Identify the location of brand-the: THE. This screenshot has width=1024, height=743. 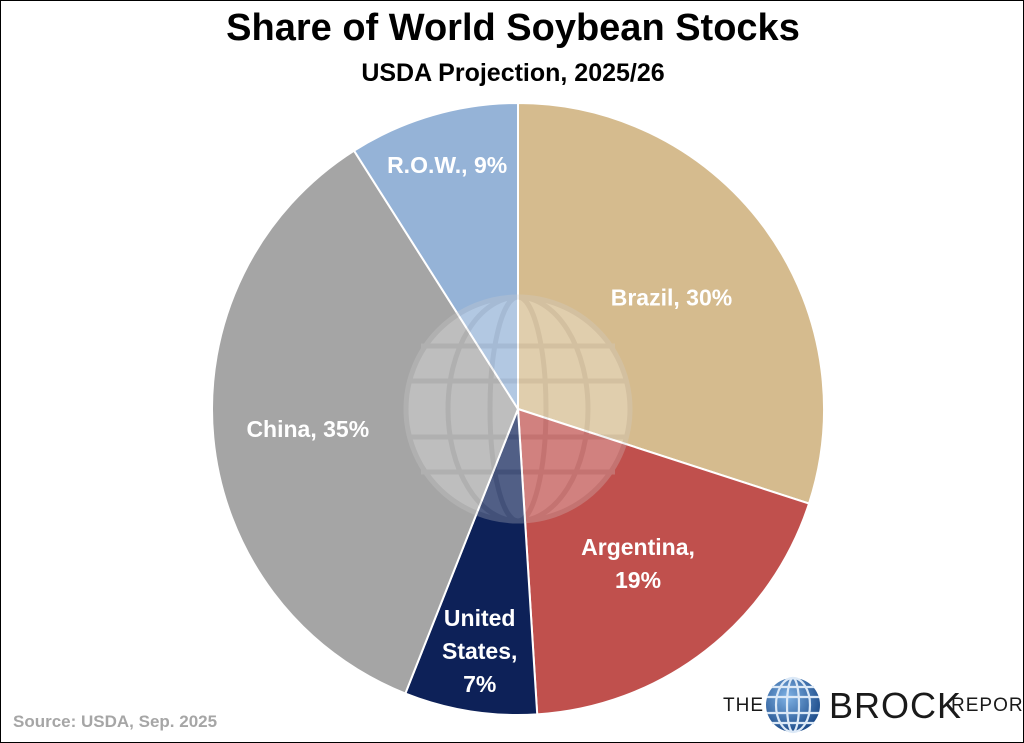
(743, 705).